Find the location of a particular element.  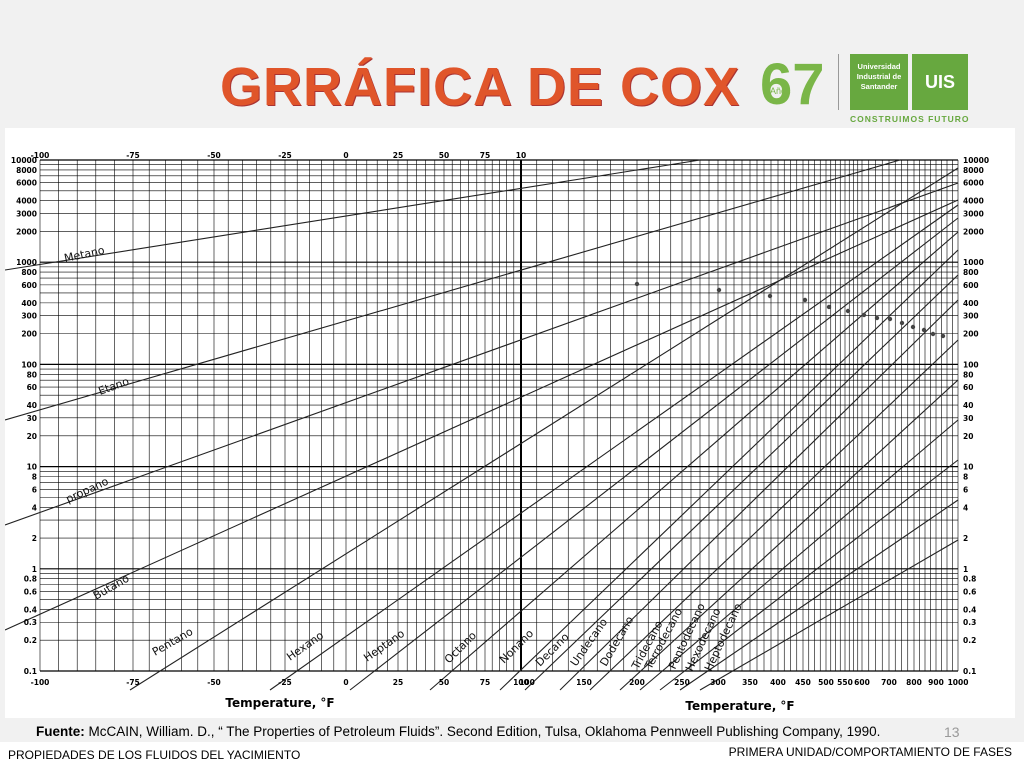

page-number: 13 is located at coordinates (952, 732).